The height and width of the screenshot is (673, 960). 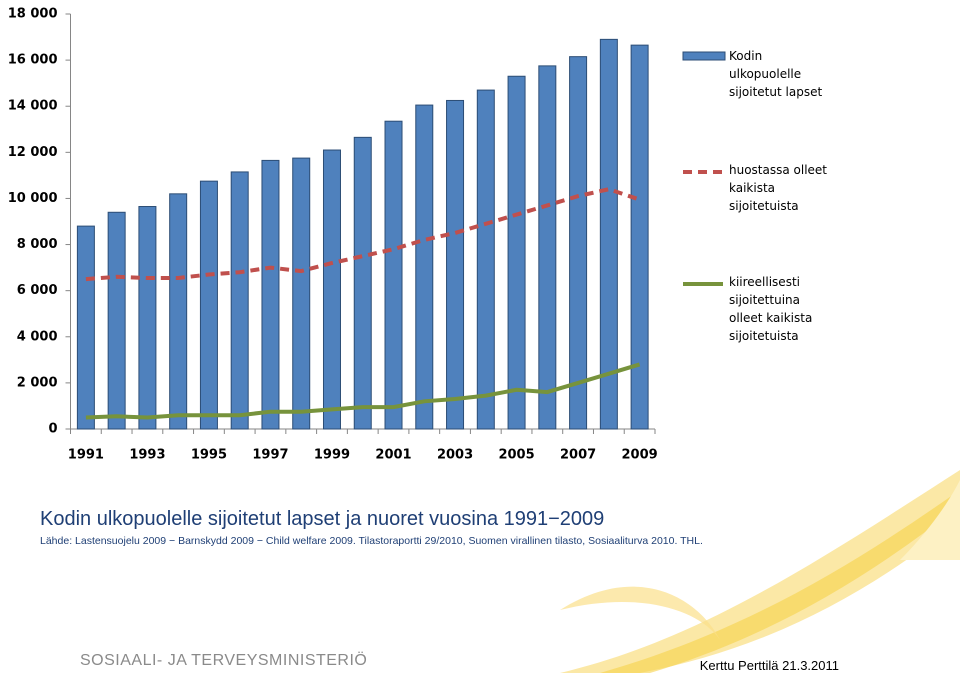 What do you see at coordinates (769, 665) in the screenshot?
I see `author: Kerttu Perttilä 21.3.2011` at bounding box center [769, 665].